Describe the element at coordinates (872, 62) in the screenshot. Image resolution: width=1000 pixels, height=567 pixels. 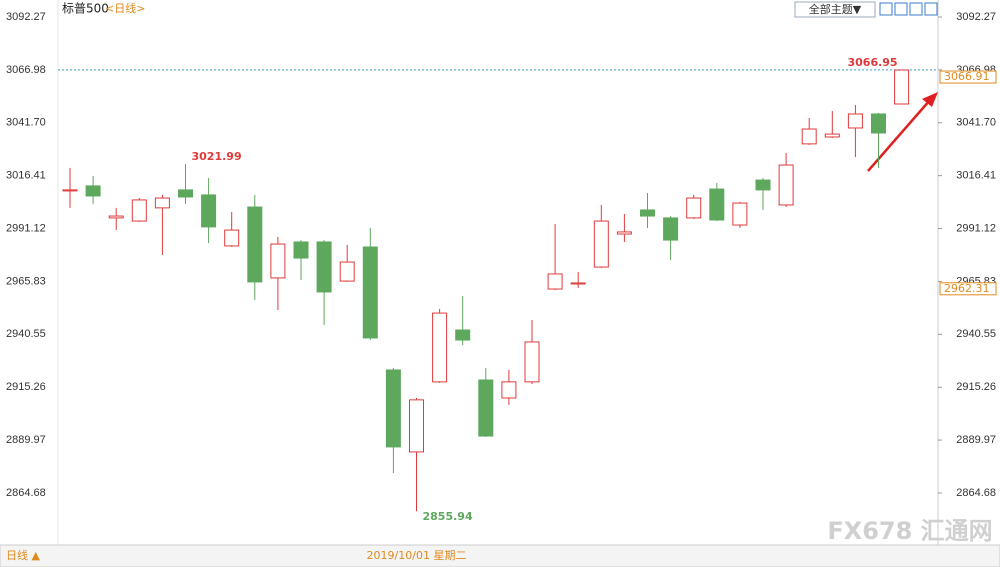
I see `extreme-label: 3066.95` at that location.